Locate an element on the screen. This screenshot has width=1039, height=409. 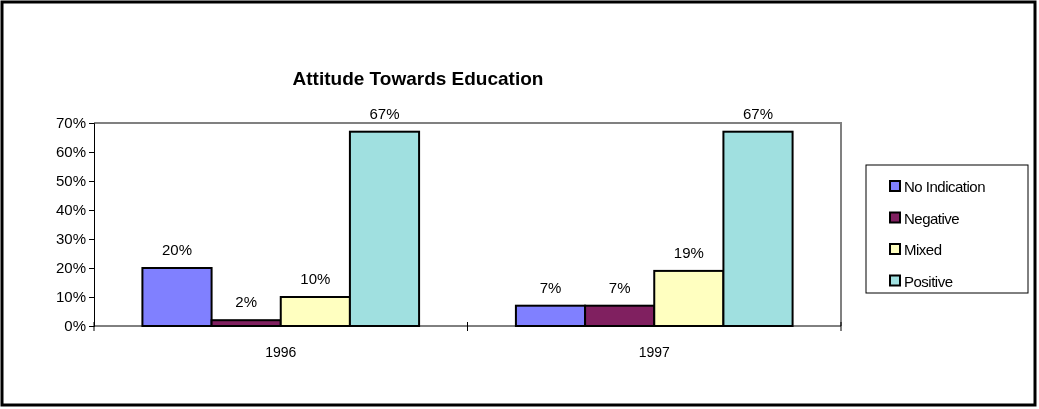
legend-label: Negative is located at coordinates (932, 218).